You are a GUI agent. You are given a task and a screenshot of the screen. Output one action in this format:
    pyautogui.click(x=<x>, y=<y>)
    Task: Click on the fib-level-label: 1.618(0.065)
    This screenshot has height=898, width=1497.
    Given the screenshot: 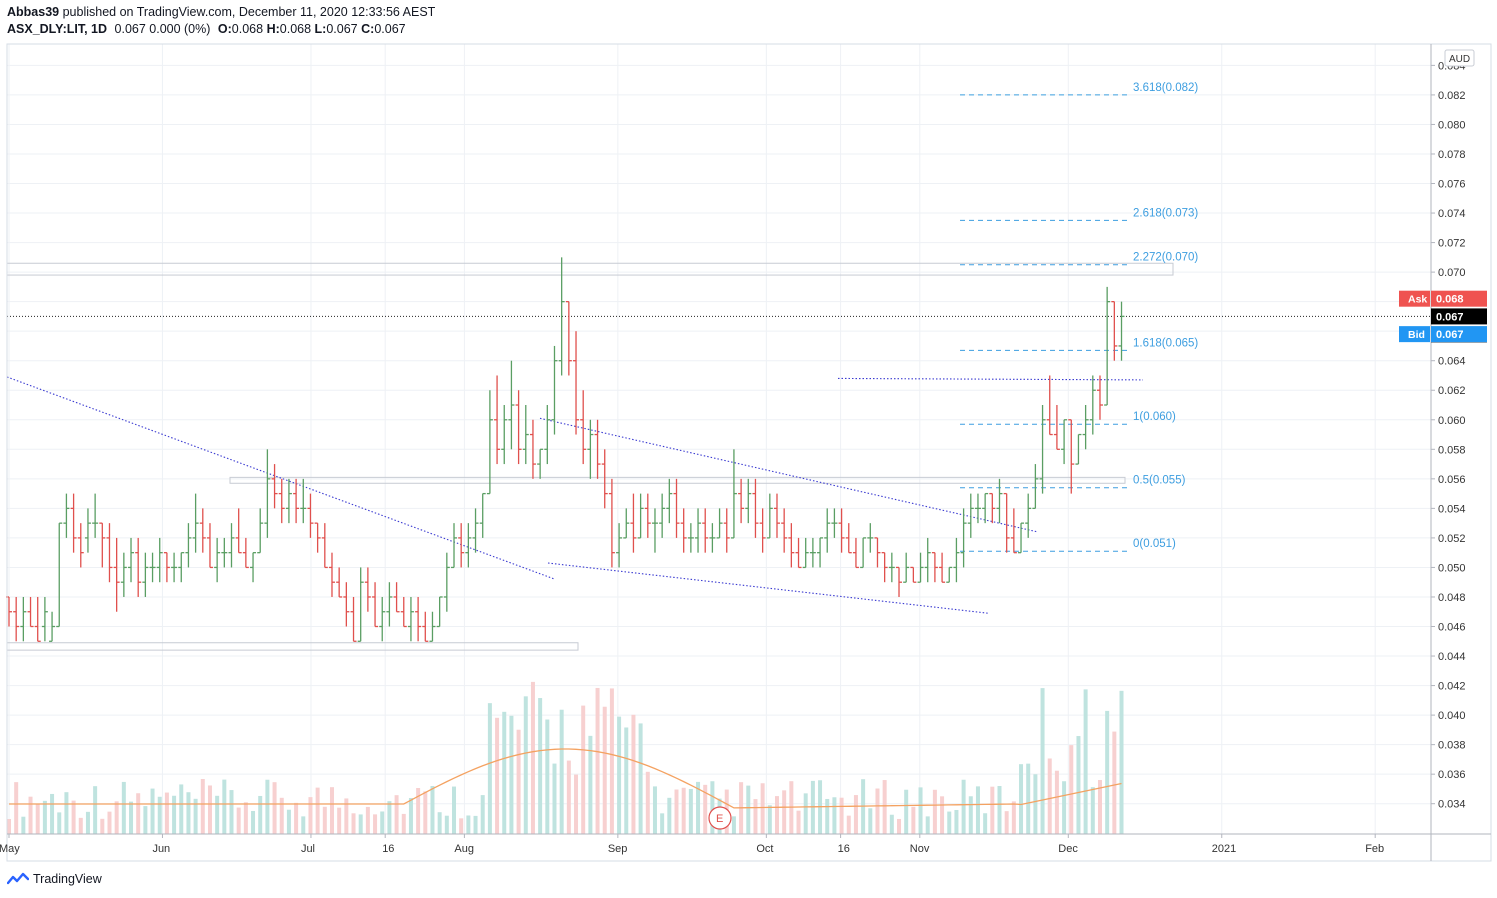 What is the action you would take?
    pyautogui.click(x=1165, y=343)
    